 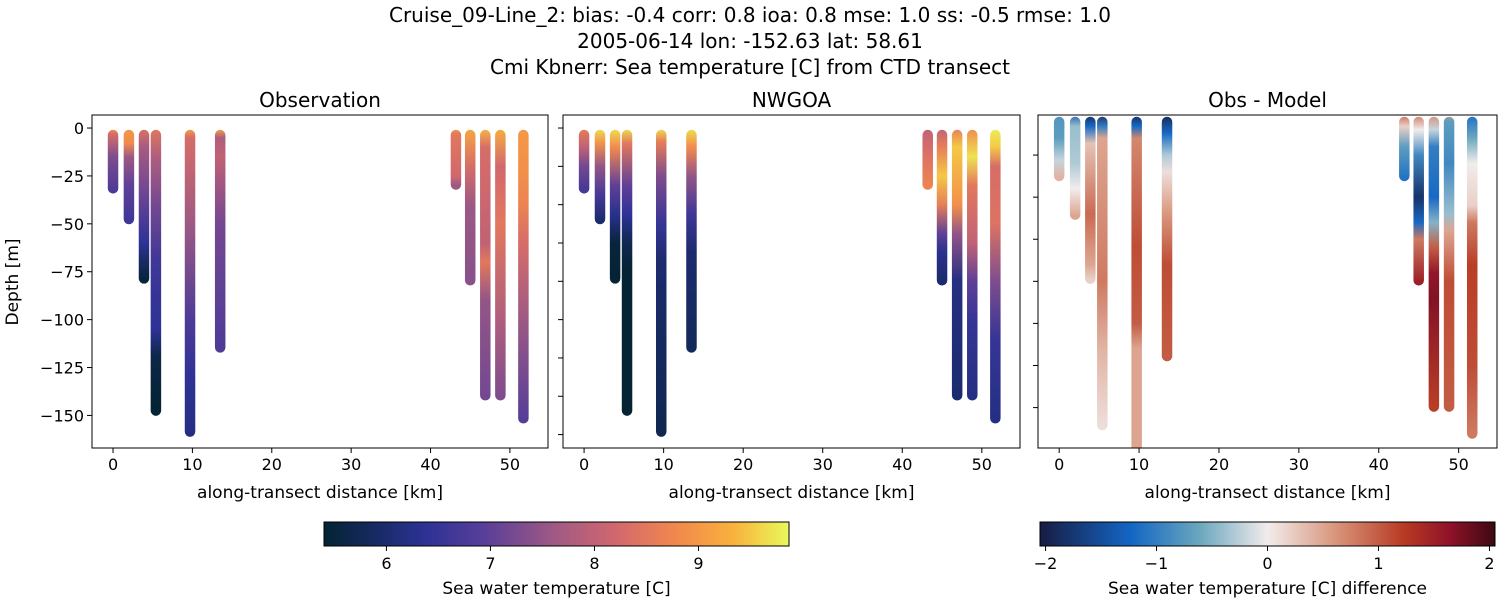 I want to click on y-tick-label: −25, so click(x=67, y=176).